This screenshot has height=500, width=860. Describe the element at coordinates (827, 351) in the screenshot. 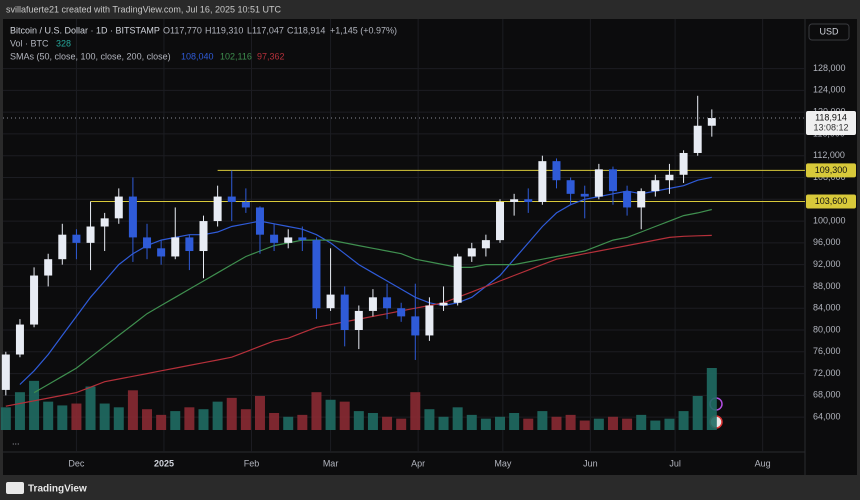

I see `y-tick-label: 76,000` at that location.